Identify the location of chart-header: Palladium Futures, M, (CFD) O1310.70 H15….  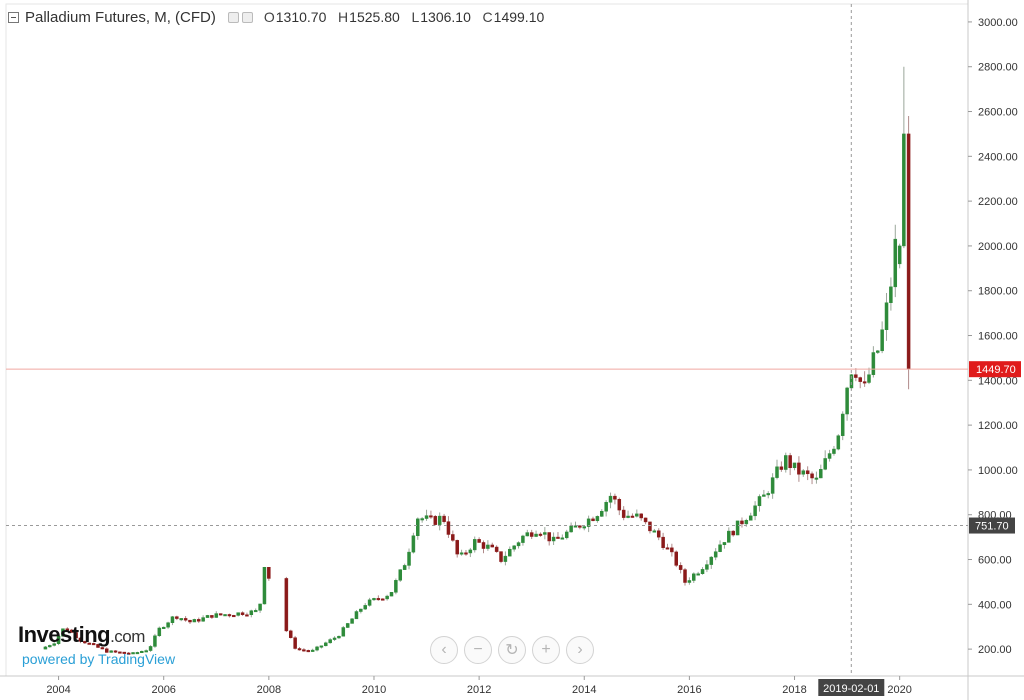
(276, 17).